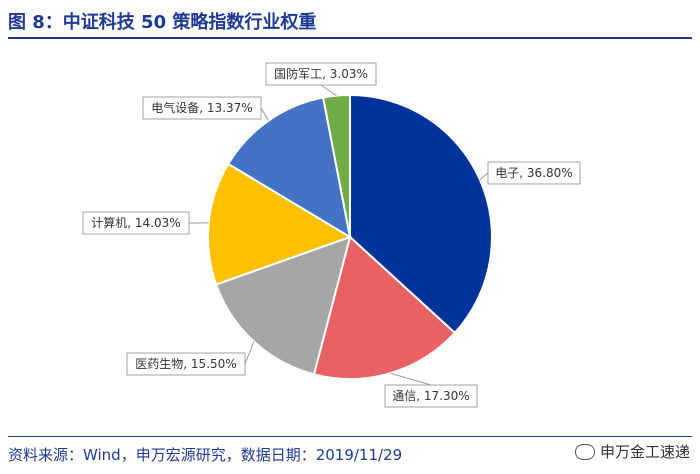  I want to click on data-label-2: 医药生物, 15.50%, so click(185, 364).